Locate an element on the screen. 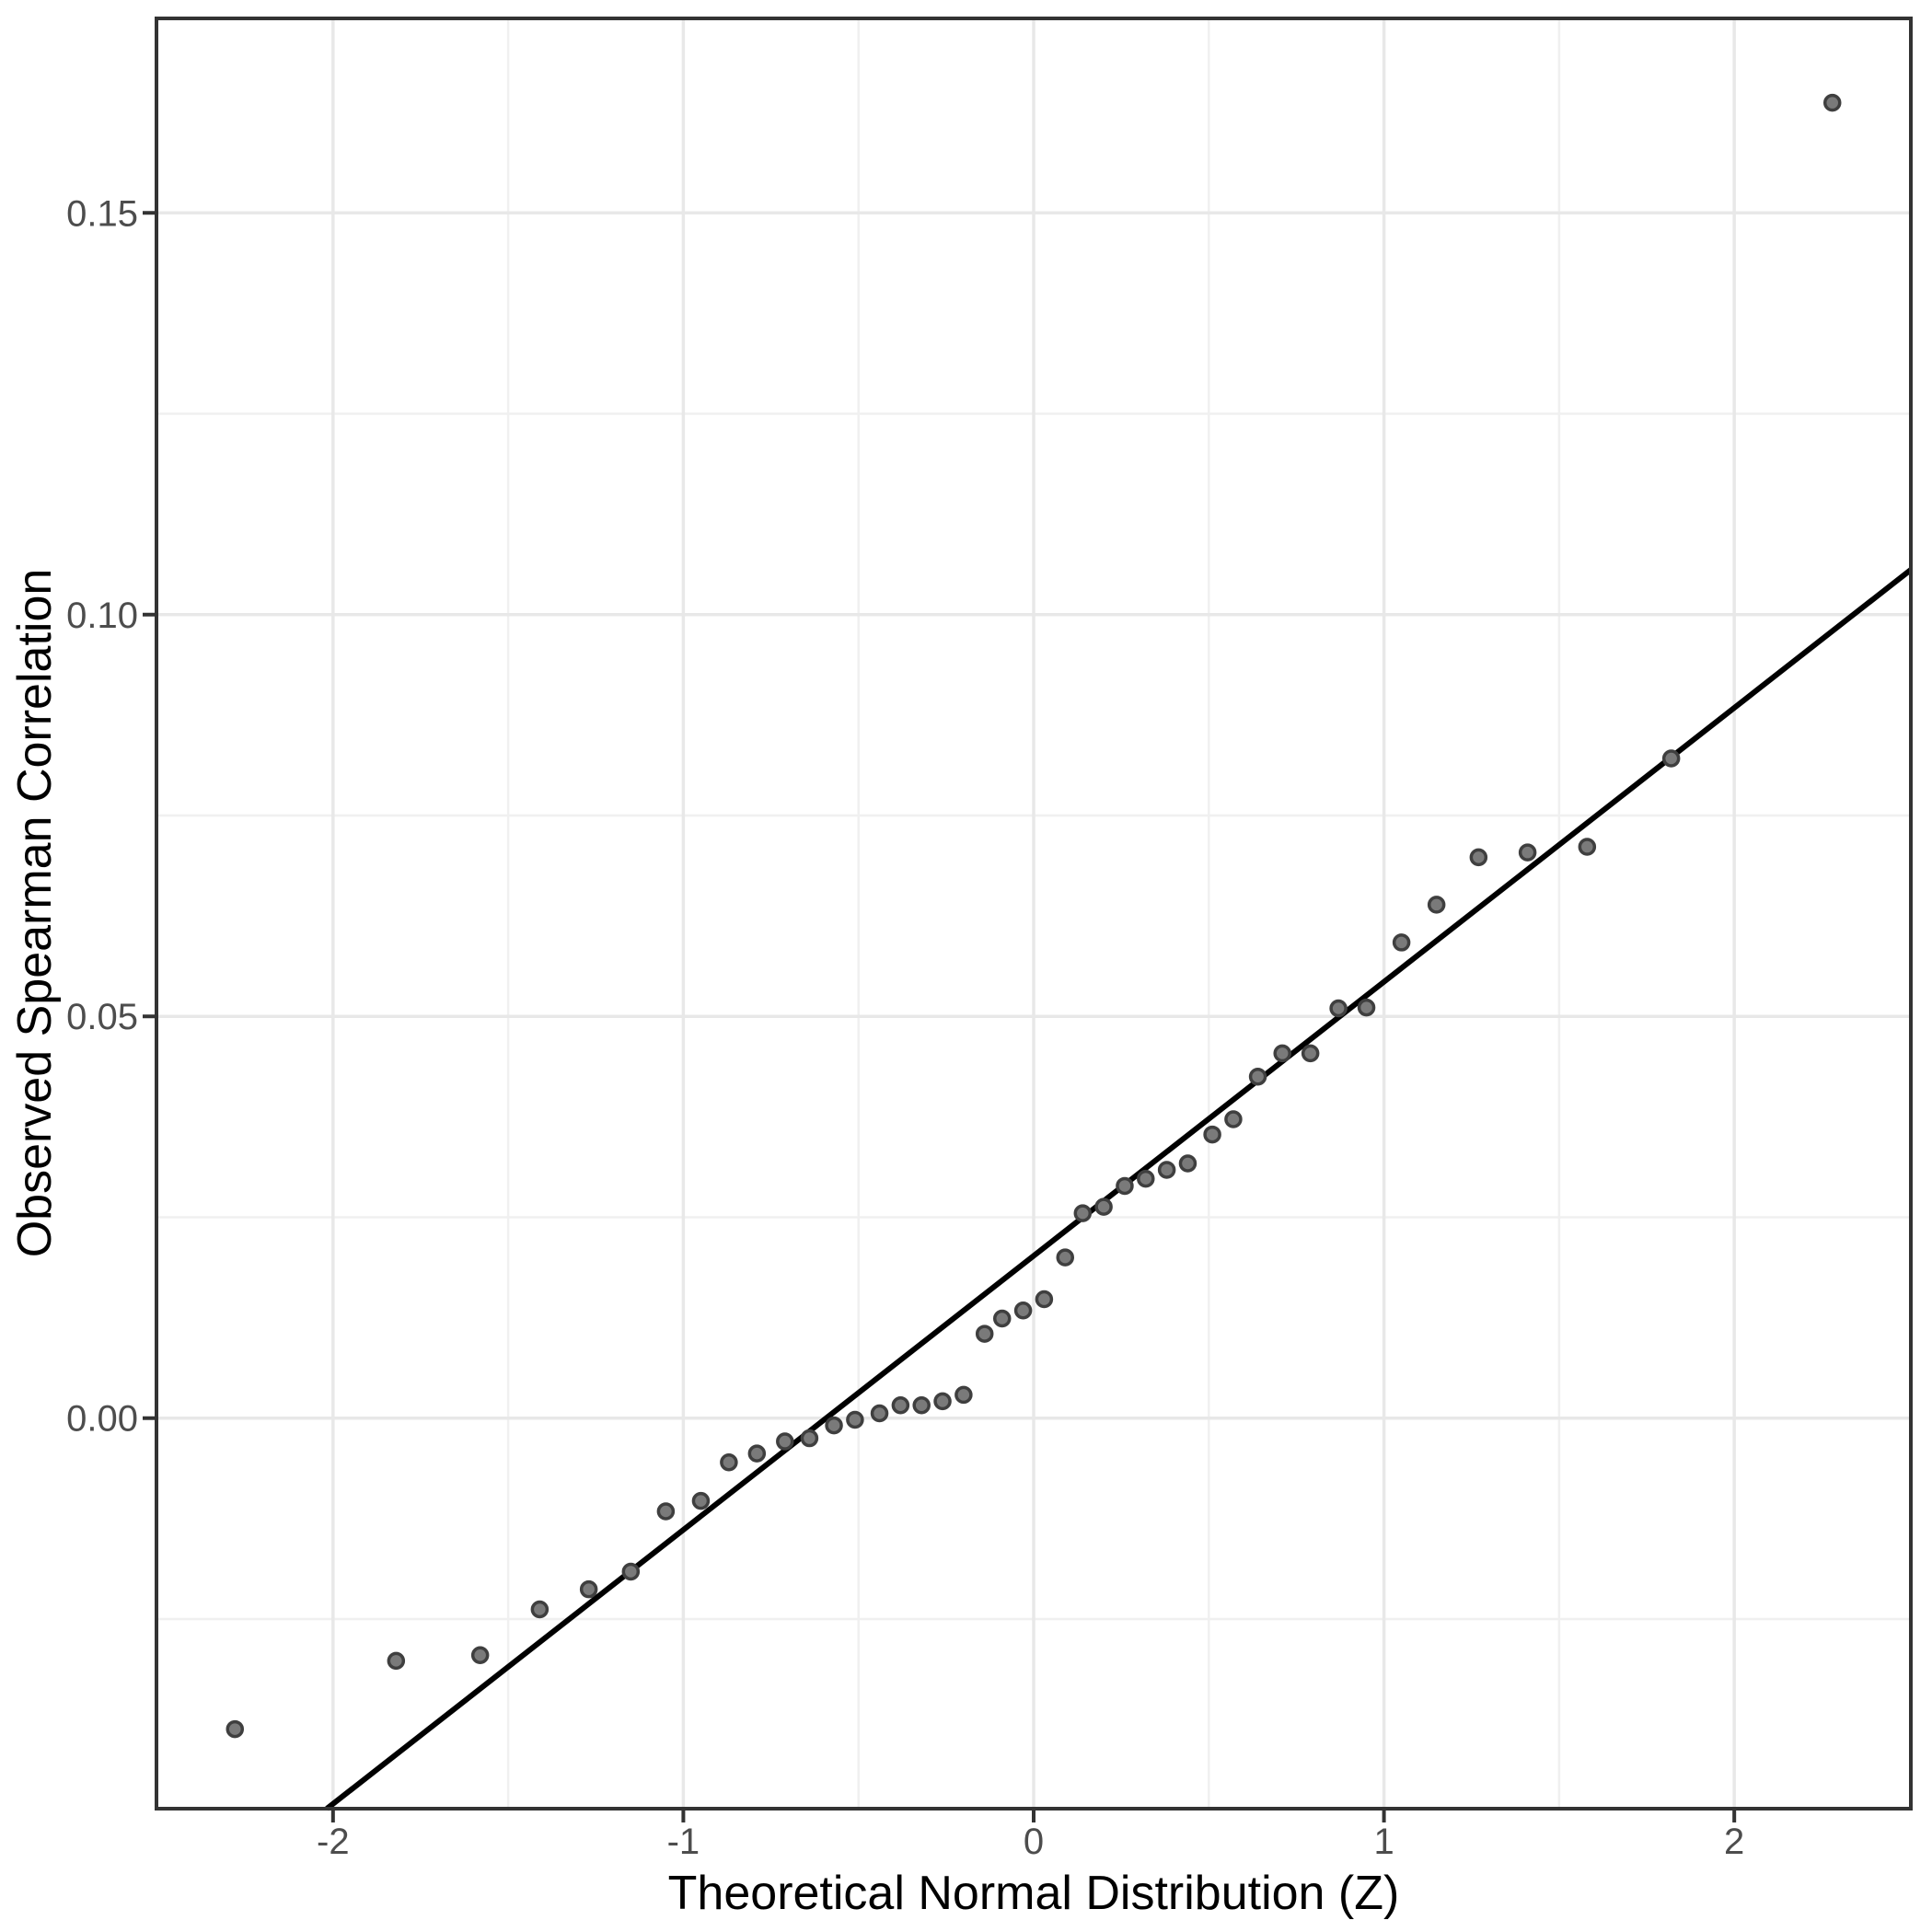  x-tick-label: -2 is located at coordinates (333, 1842).